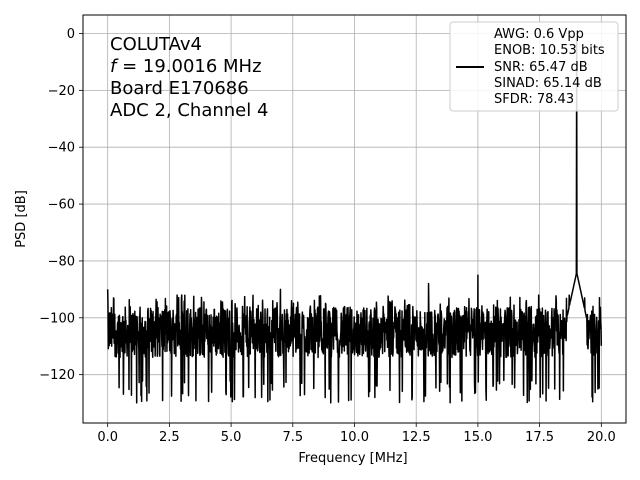  What do you see at coordinates (549, 50) in the screenshot?
I see `legend-entry-enob: ENOB: 10.53 bits` at bounding box center [549, 50].